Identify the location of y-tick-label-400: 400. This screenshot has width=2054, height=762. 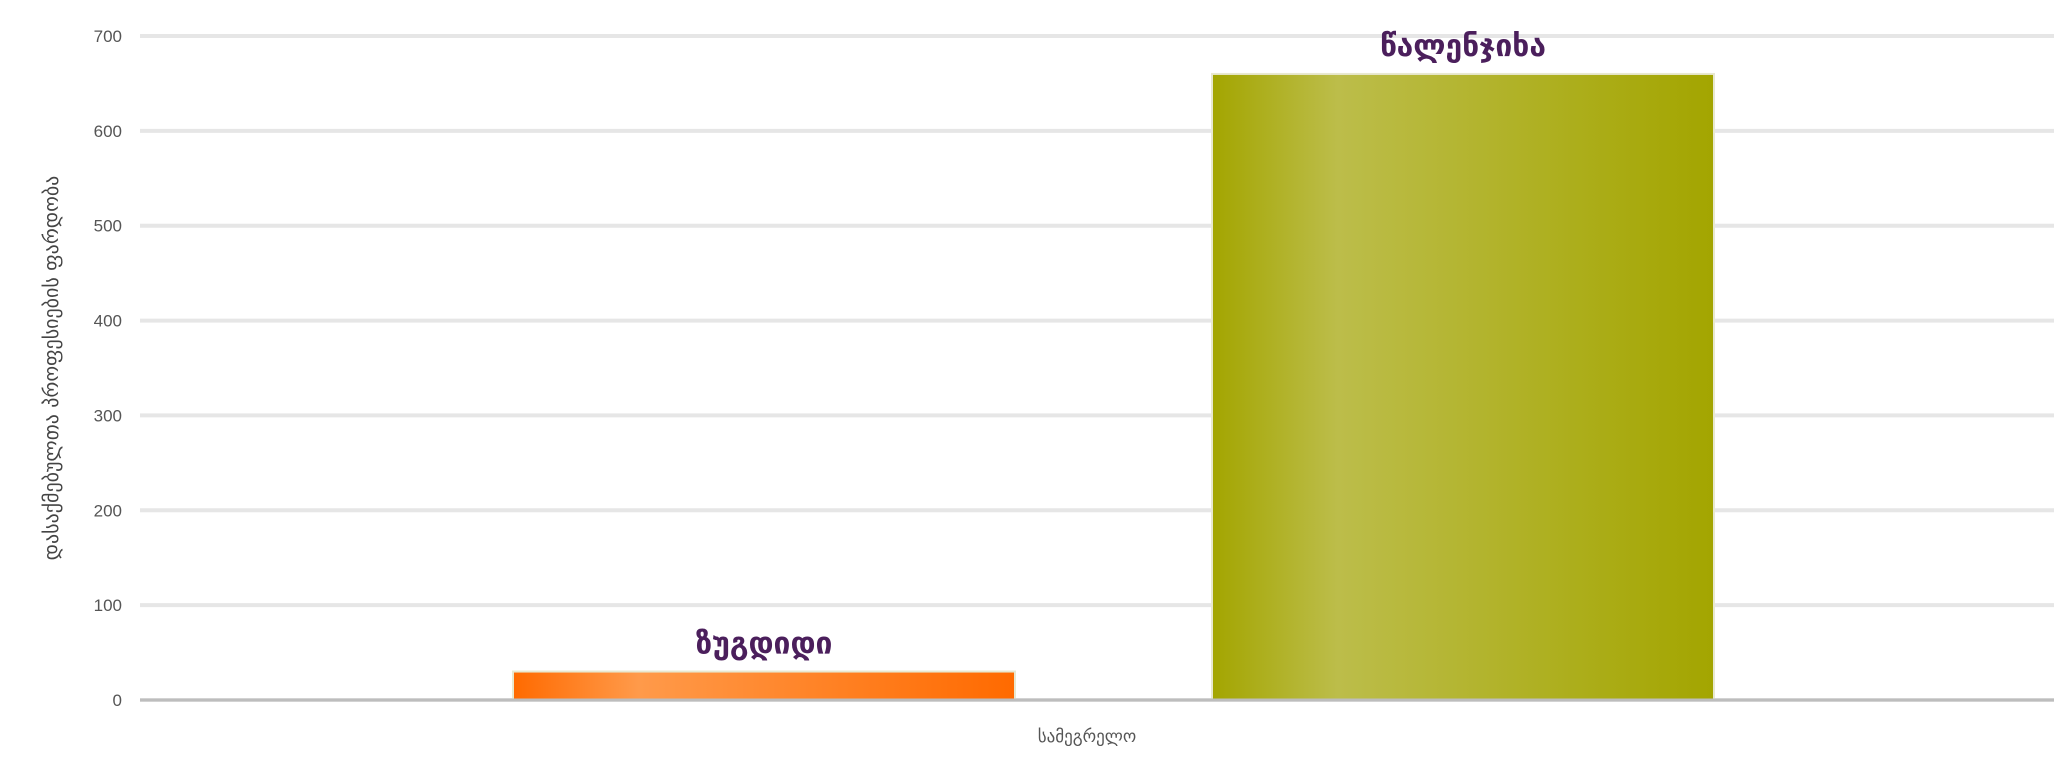
(108, 321).